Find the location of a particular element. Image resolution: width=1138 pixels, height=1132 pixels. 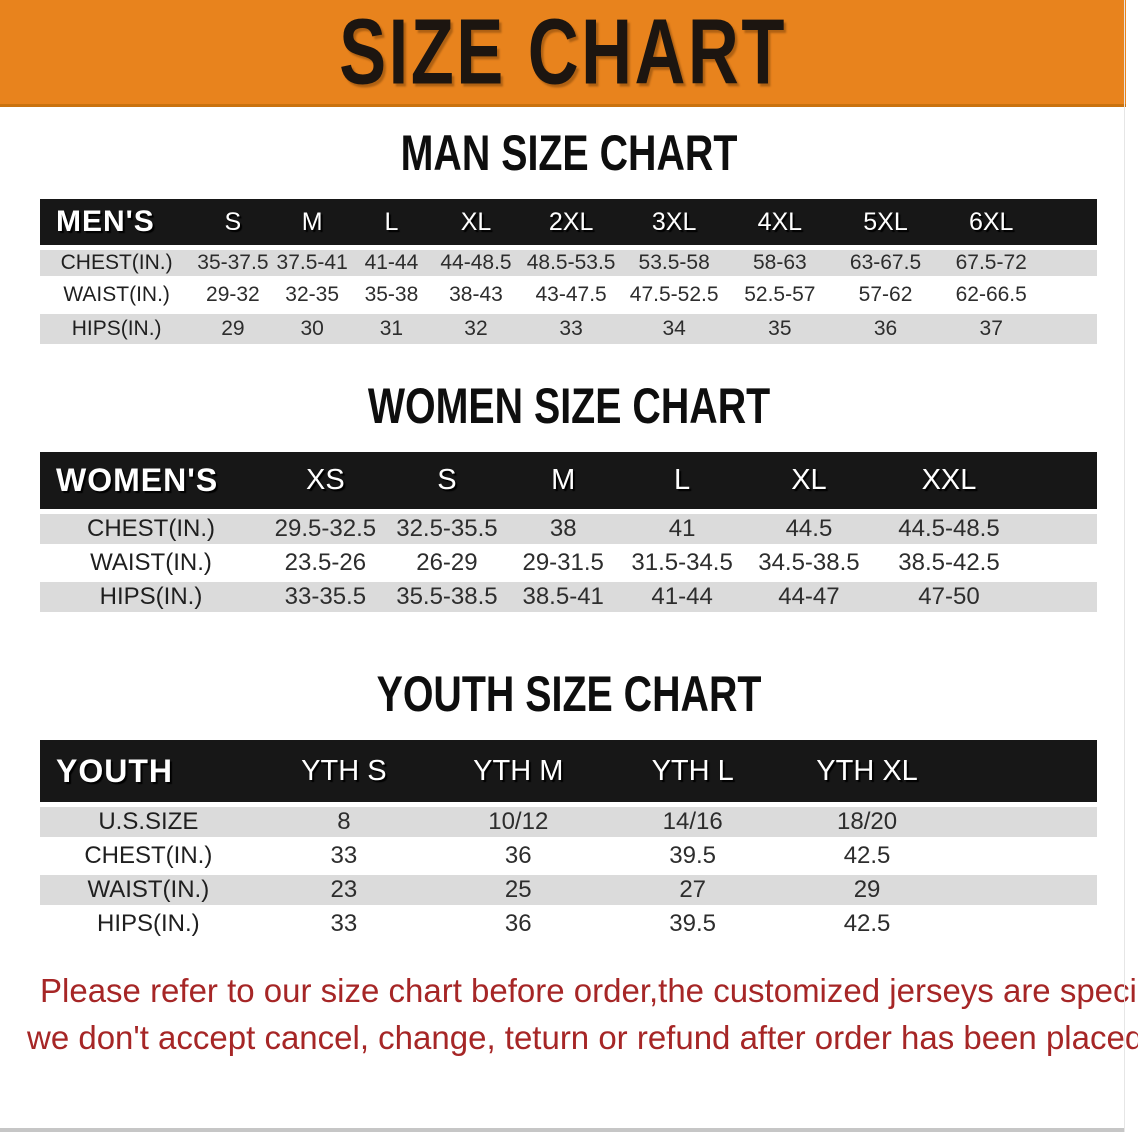

column-header: YTH M is located at coordinates (518, 770).